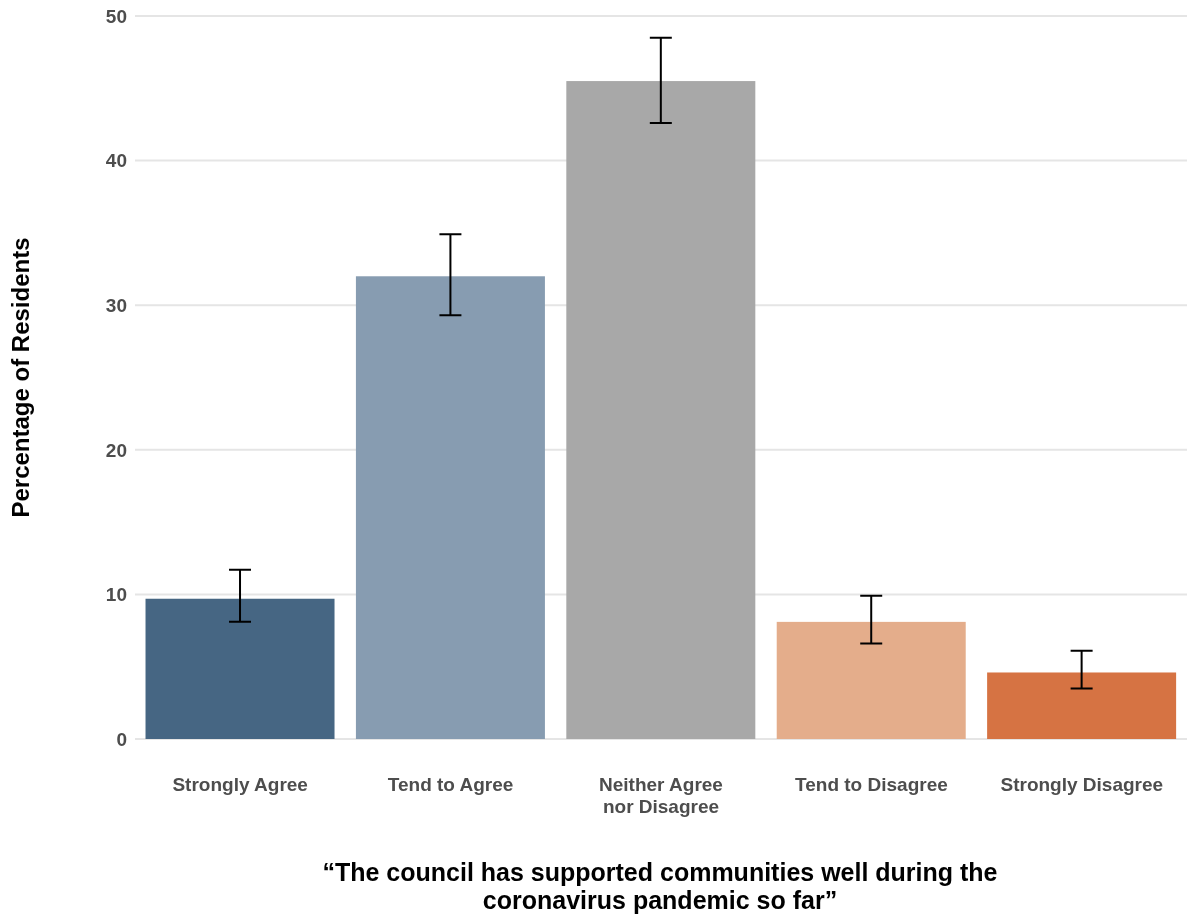 This screenshot has width=1187, height=917. I want to click on y-tick-label: 40, so click(116, 161).